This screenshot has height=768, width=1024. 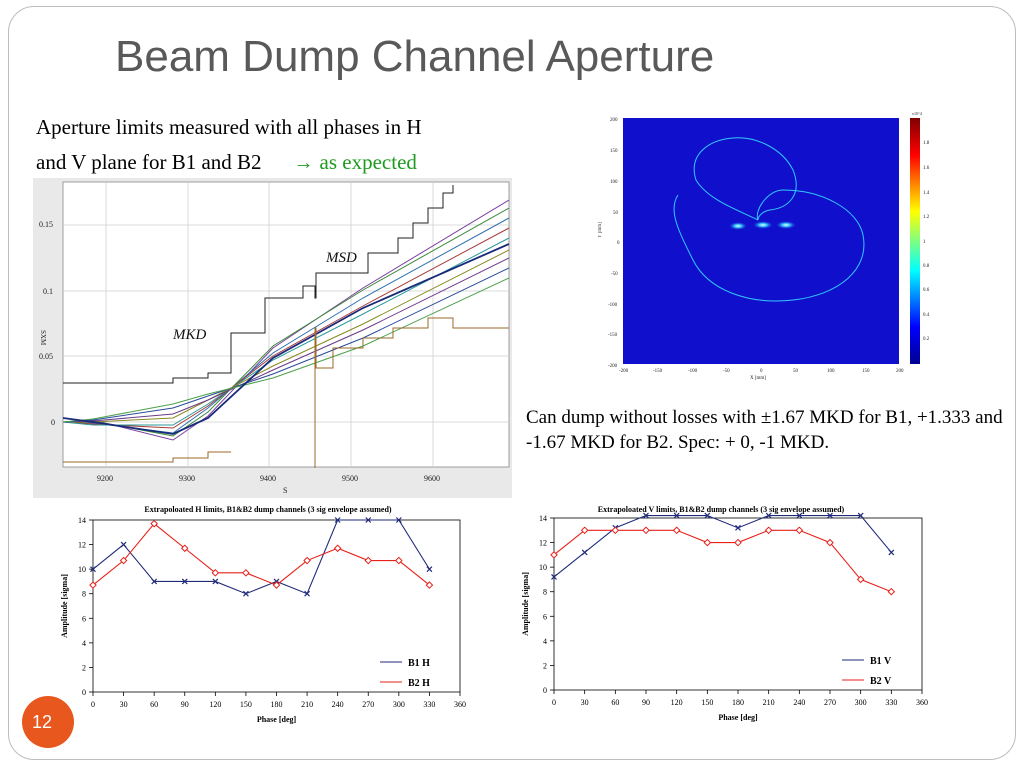 I want to click on heatmap-y-ticks: 200 150 100 50 0 -50 -100 -150 -200, so click(x=614, y=243).